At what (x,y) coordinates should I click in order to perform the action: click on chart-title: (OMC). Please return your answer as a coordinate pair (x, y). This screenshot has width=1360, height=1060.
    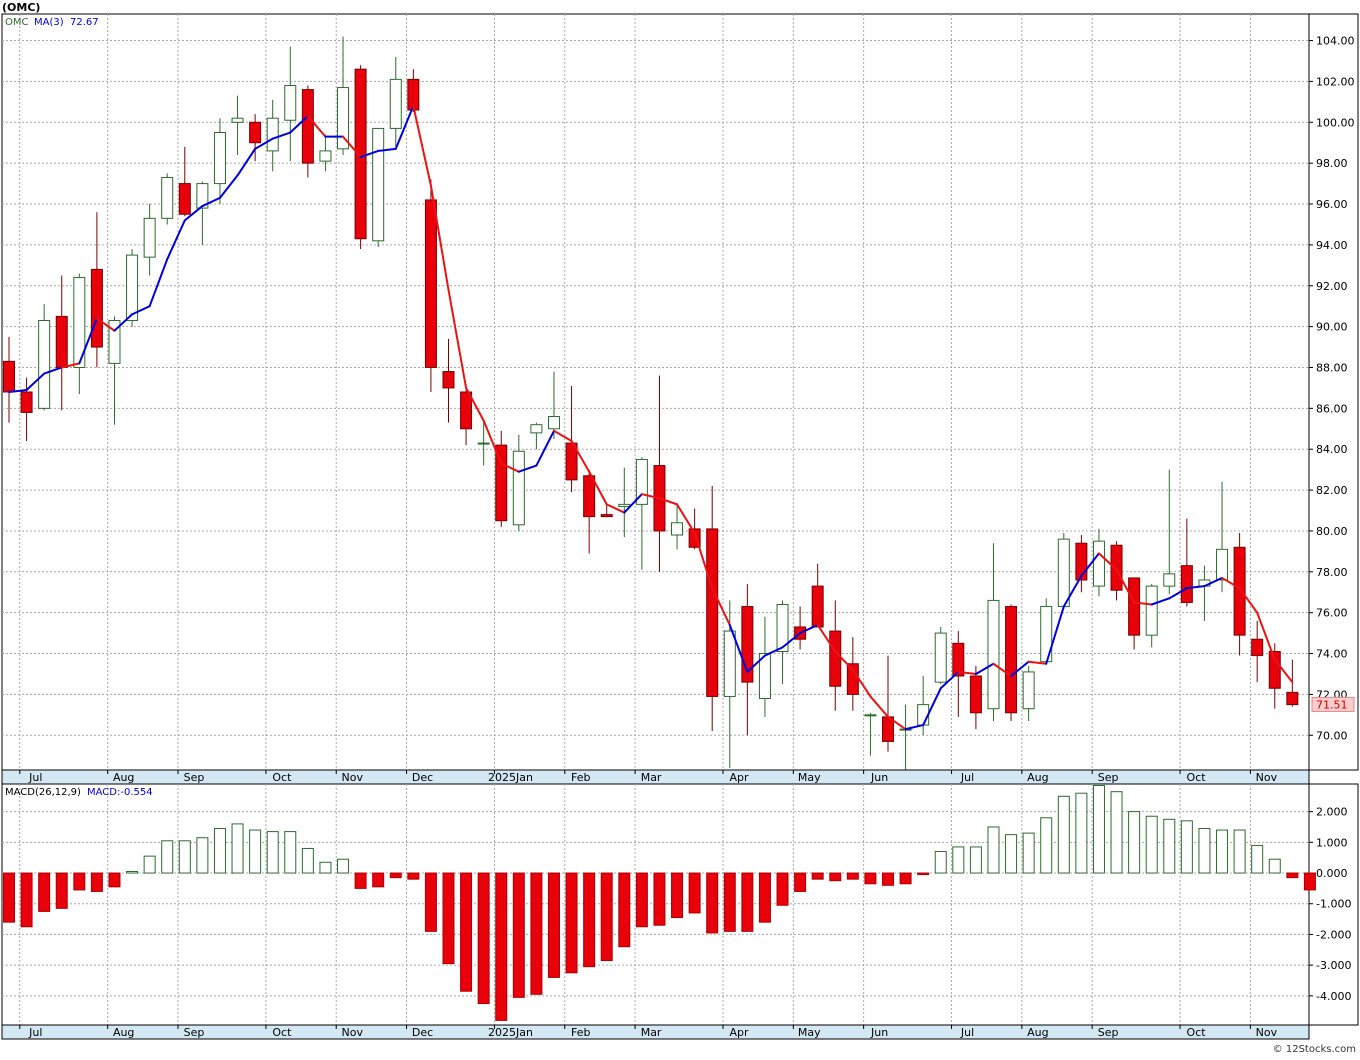
    Looking at the image, I should click on (21, 7).